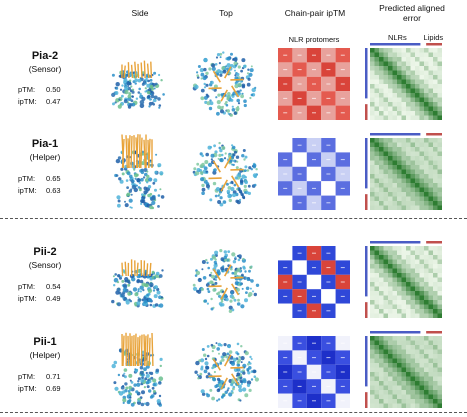  Describe the element at coordinates (53, 376) in the screenshot. I see `ptm-value: 0.71` at that location.